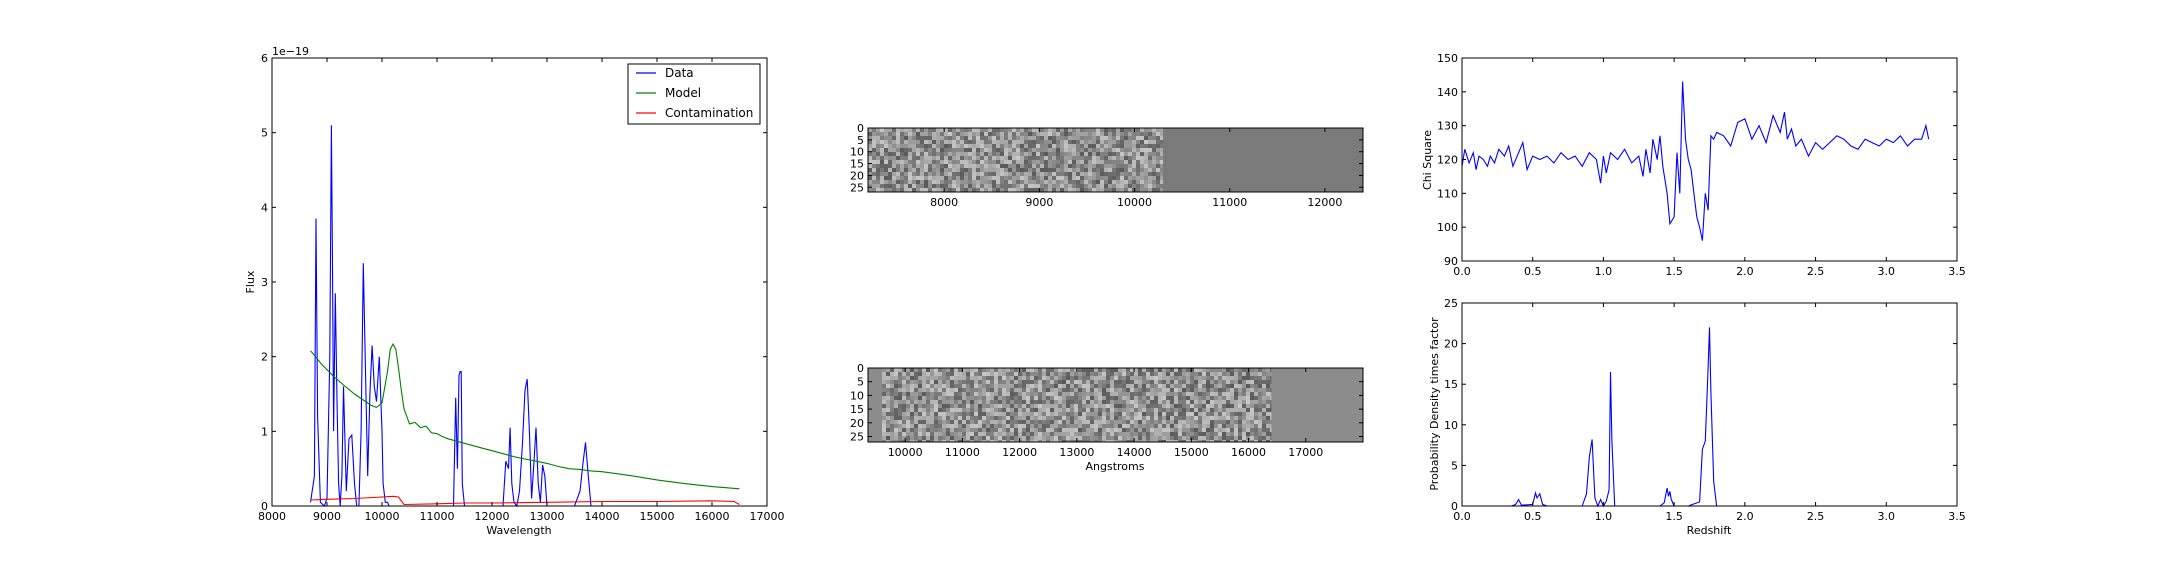 The height and width of the screenshot is (576, 2160). What do you see at coordinates (1451, 261) in the screenshot?
I see `y-tick-label: 90` at bounding box center [1451, 261].